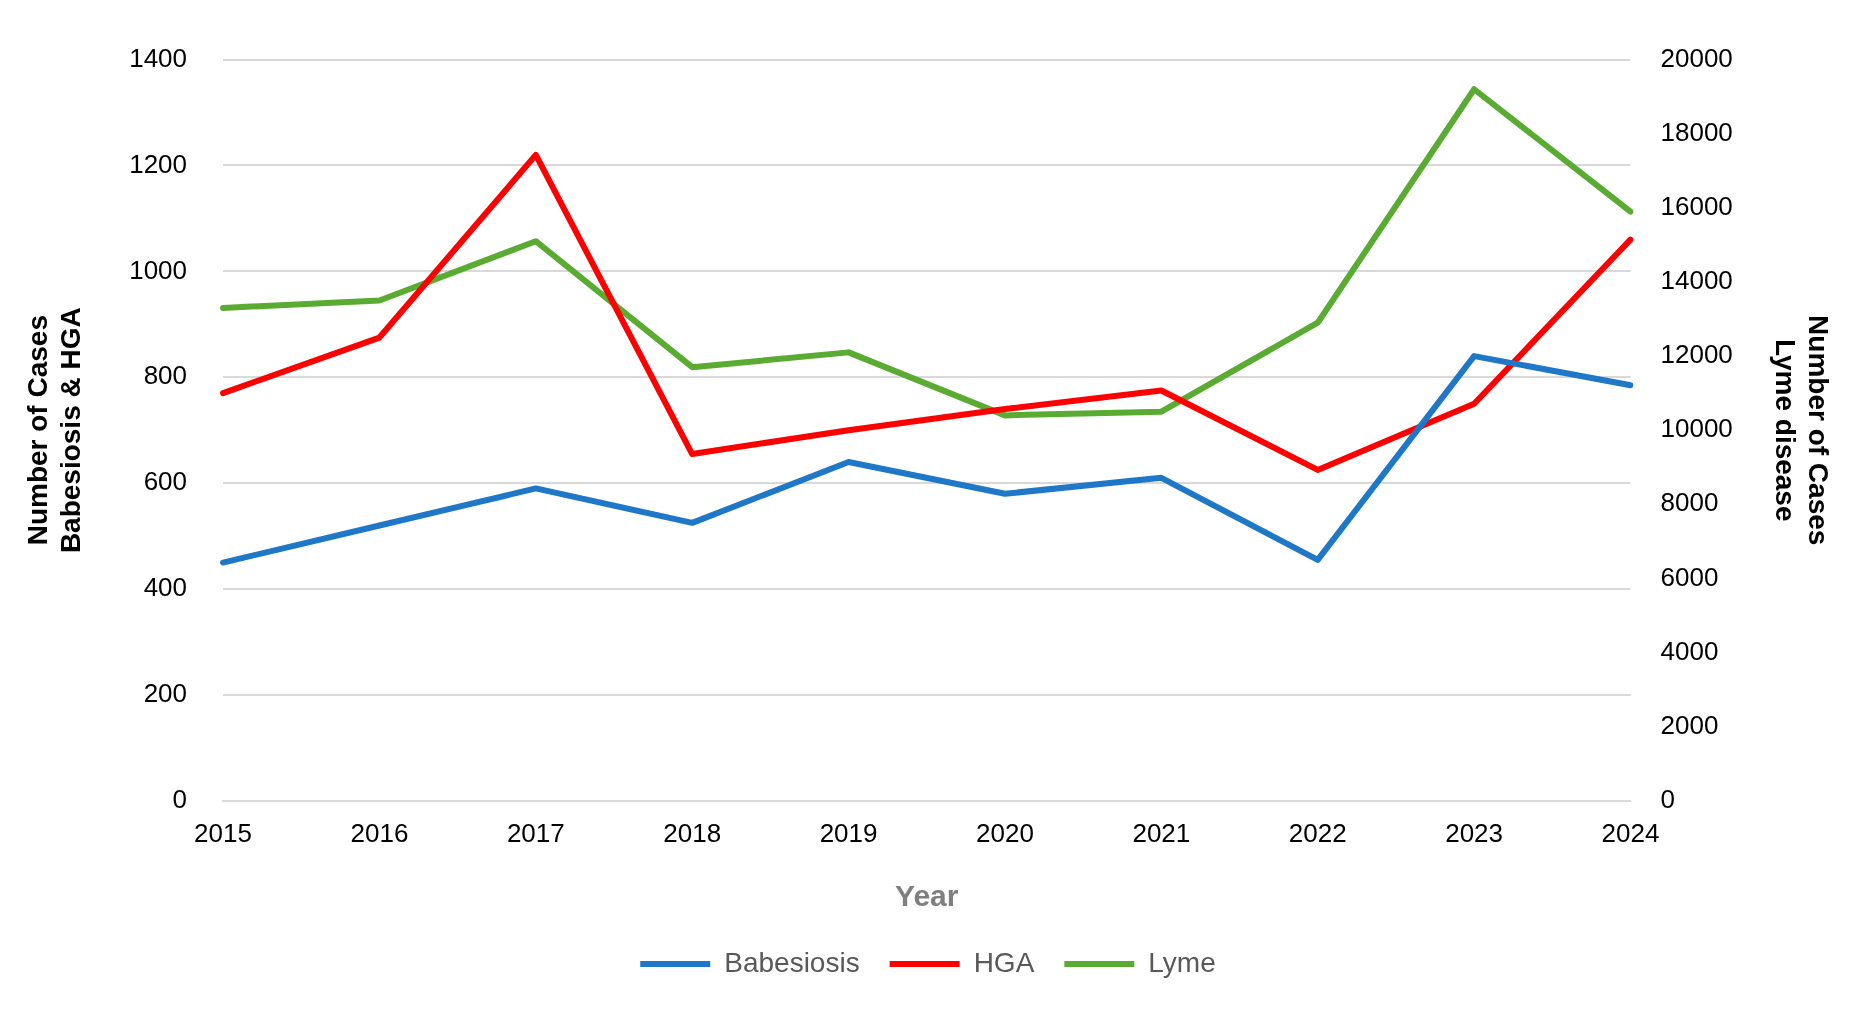 This screenshot has height=1016, width=1870. I want to click on y2-tick-label: 16000, so click(1696, 206).